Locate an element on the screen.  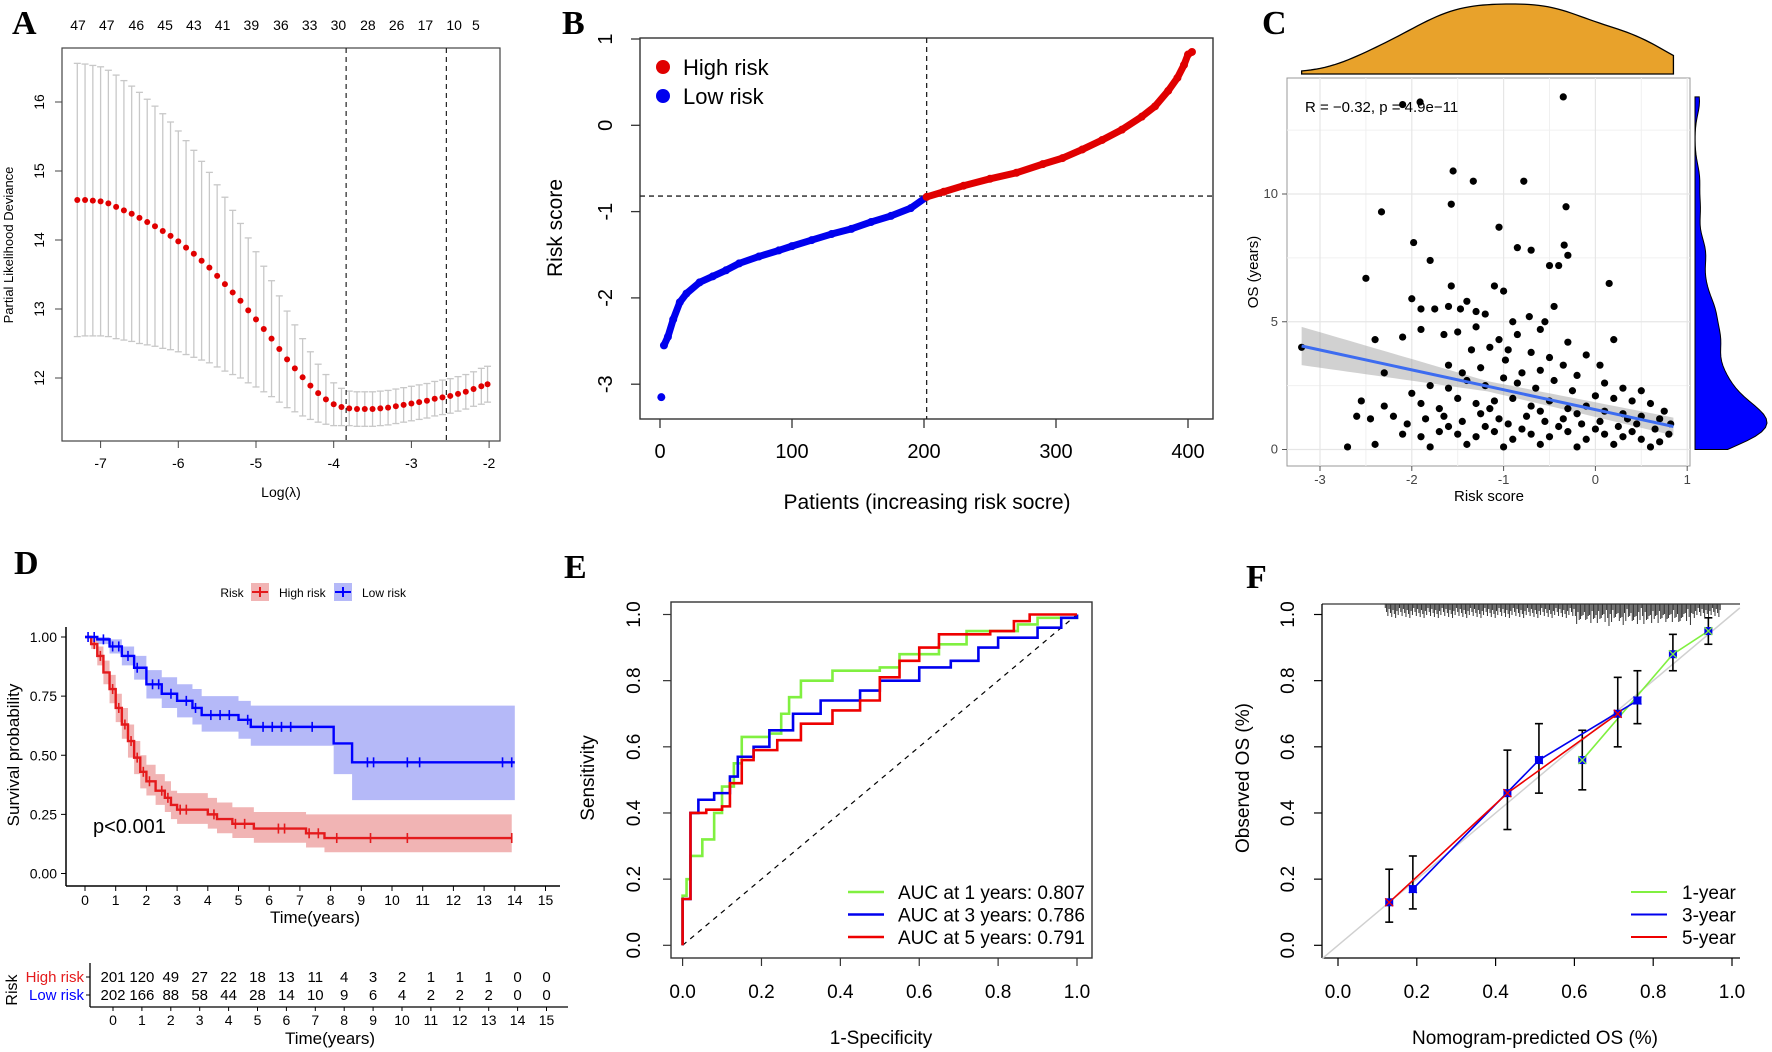
x-tick-label: 10 is located at coordinates (392, 900).